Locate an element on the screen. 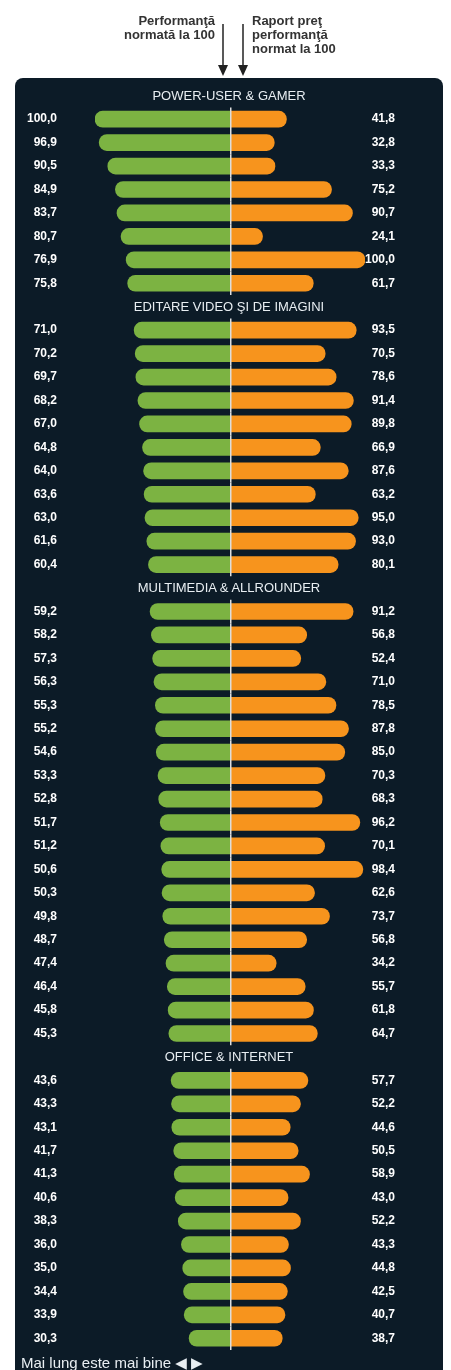 This screenshot has height=1370, width=451. data-label: 64,8 is located at coordinates (45, 446).